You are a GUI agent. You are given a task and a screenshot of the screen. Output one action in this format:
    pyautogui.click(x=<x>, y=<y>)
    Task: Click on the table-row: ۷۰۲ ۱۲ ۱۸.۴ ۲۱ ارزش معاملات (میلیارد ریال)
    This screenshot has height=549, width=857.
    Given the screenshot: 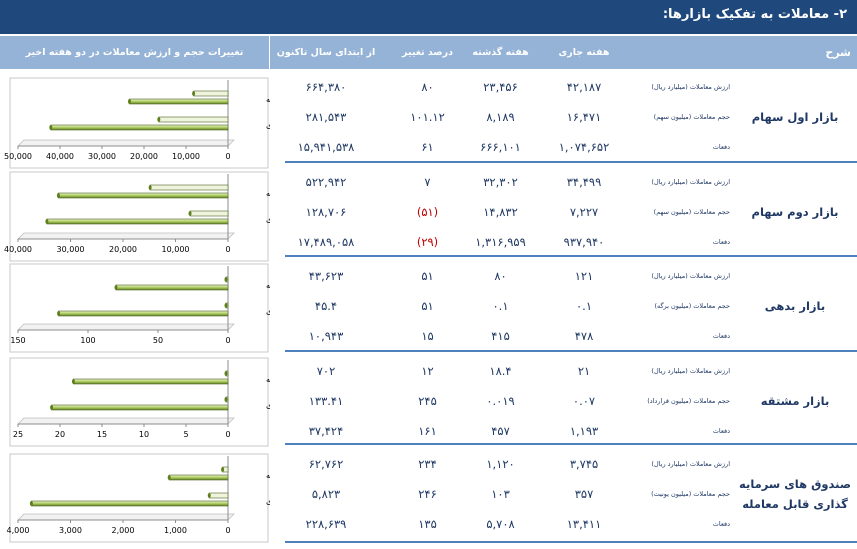 What is the action you would take?
    pyautogui.click(x=428, y=371)
    